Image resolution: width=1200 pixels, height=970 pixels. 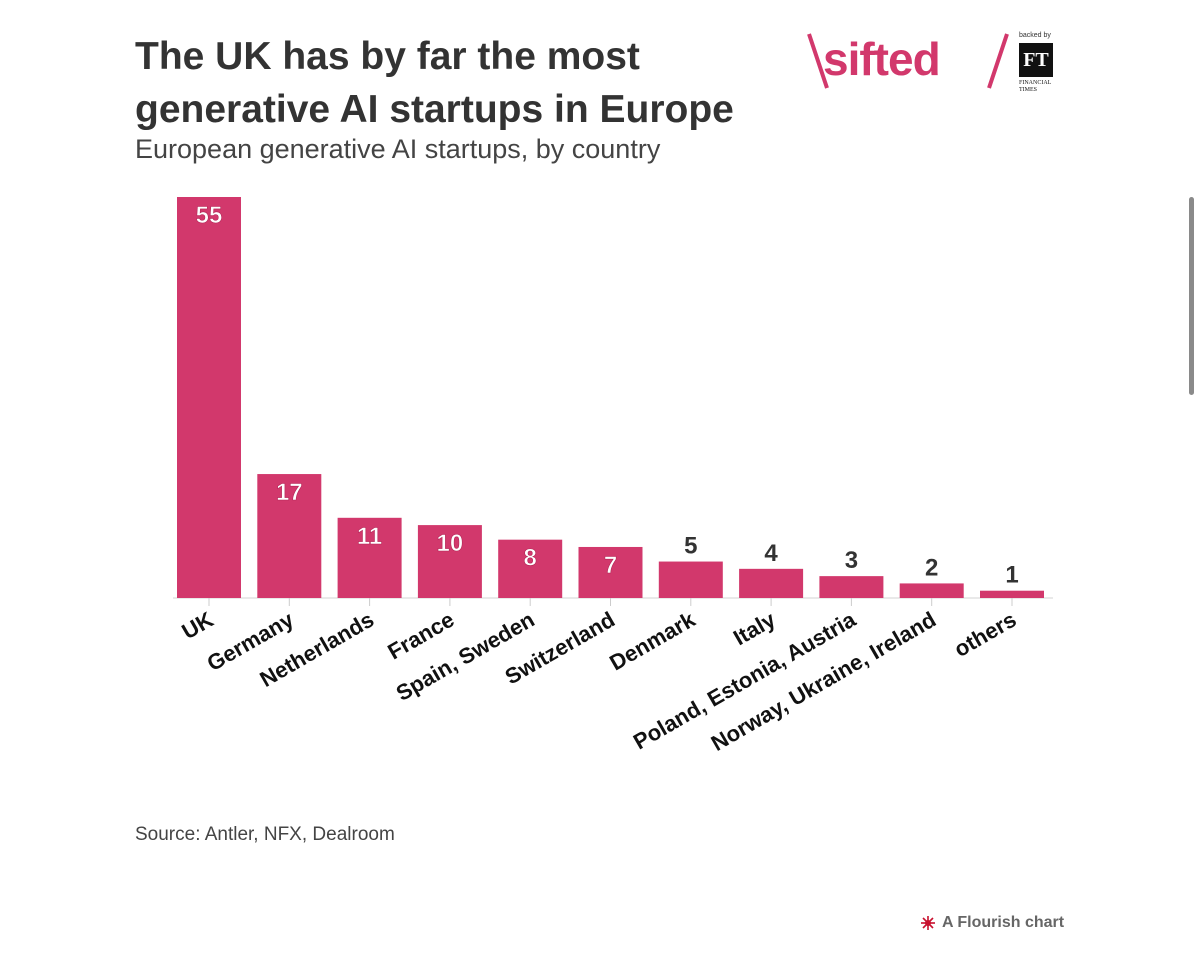 What do you see at coordinates (985, 634) in the screenshot?
I see `x-tick-label: others` at bounding box center [985, 634].